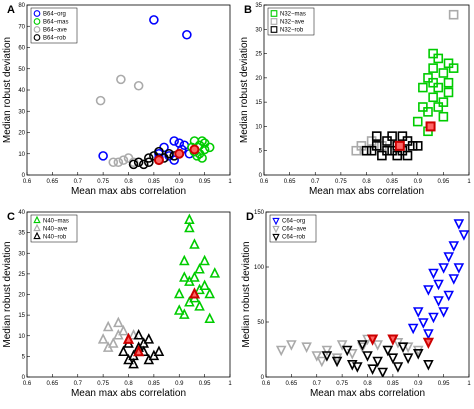 The width and height of the screenshot is (474, 409). I want to click on panel-d-legend-label-1: C64−ave, so click(294, 230).